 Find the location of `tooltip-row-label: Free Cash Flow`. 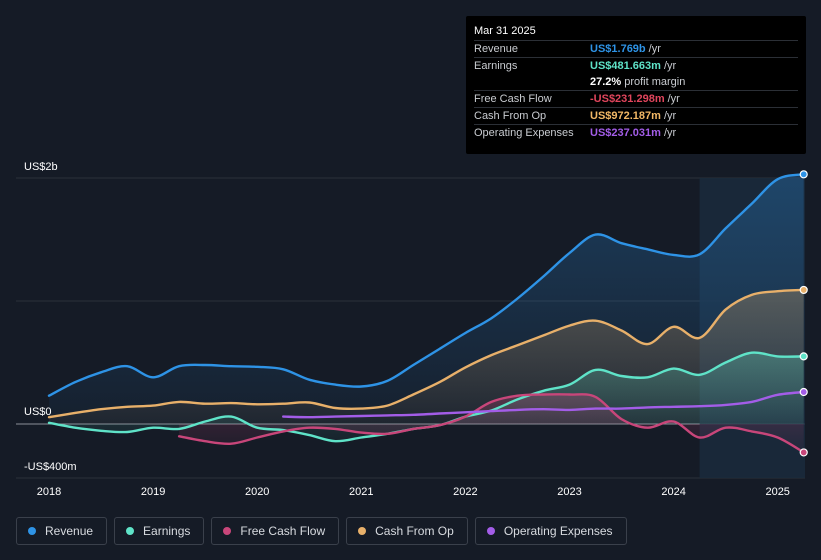

tooltip-row-label: Free Cash Flow is located at coordinates (513, 99).